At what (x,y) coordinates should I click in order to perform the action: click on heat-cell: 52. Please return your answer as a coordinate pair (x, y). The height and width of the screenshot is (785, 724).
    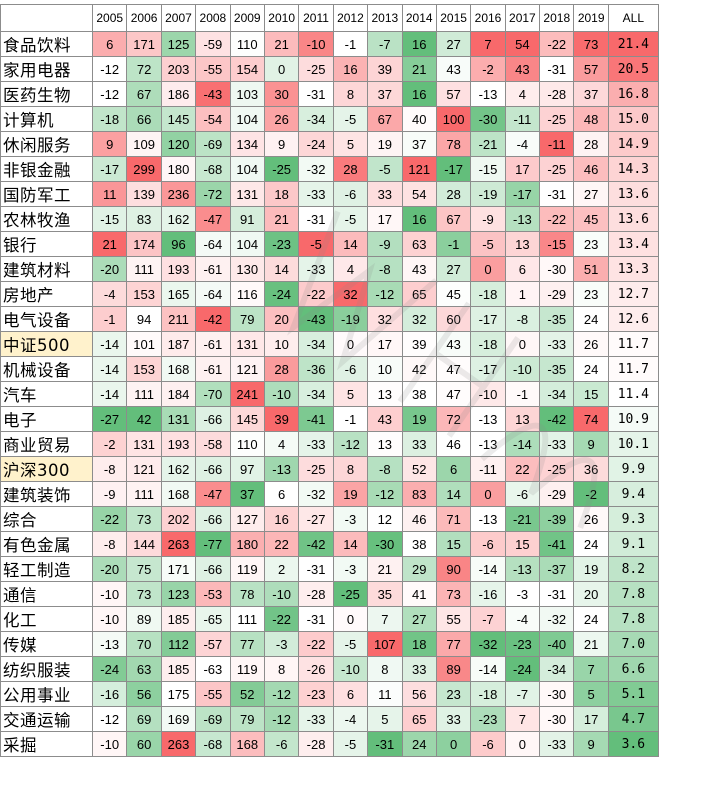
    Looking at the image, I should click on (247, 694).